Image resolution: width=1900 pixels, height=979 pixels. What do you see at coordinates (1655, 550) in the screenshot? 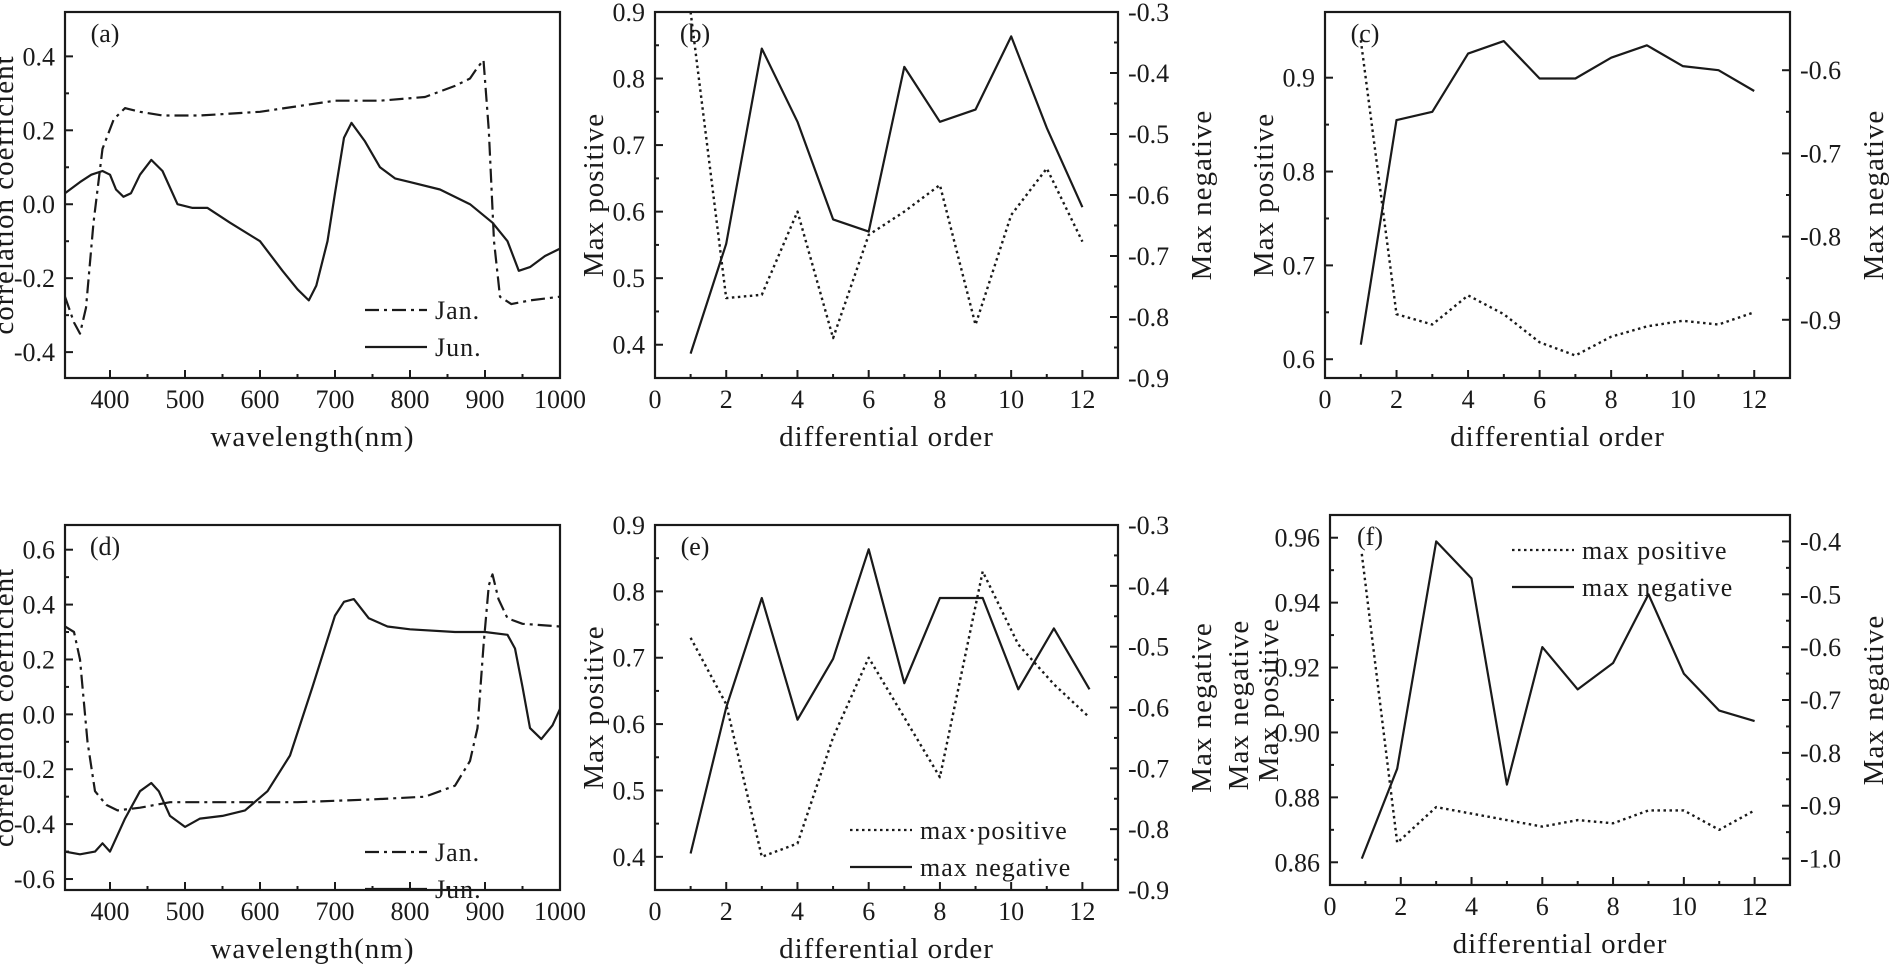
I see `legend-label: max positive` at bounding box center [1655, 550].